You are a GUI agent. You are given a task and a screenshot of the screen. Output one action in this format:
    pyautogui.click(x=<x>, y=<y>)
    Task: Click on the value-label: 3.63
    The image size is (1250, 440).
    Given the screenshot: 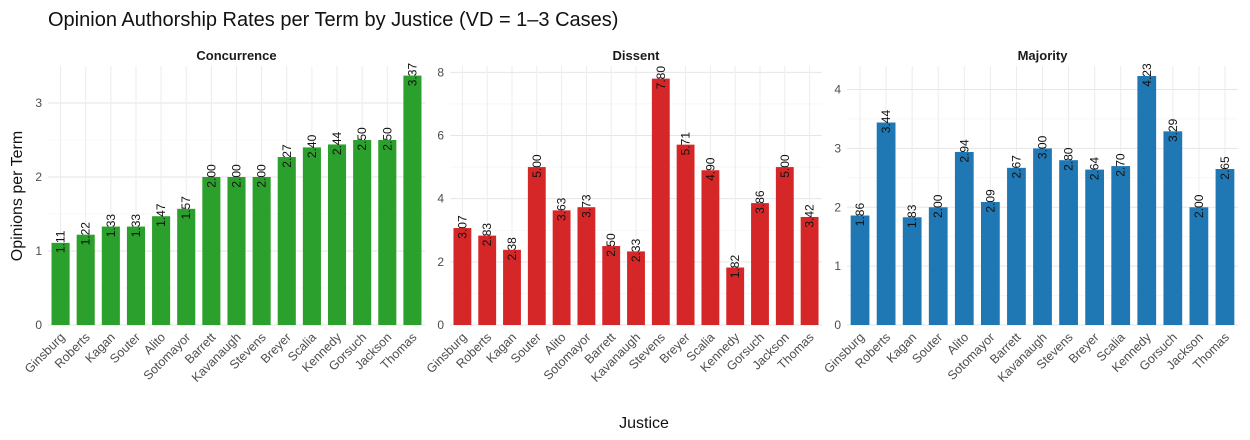 What is the action you would take?
    pyautogui.click(x=562, y=209)
    